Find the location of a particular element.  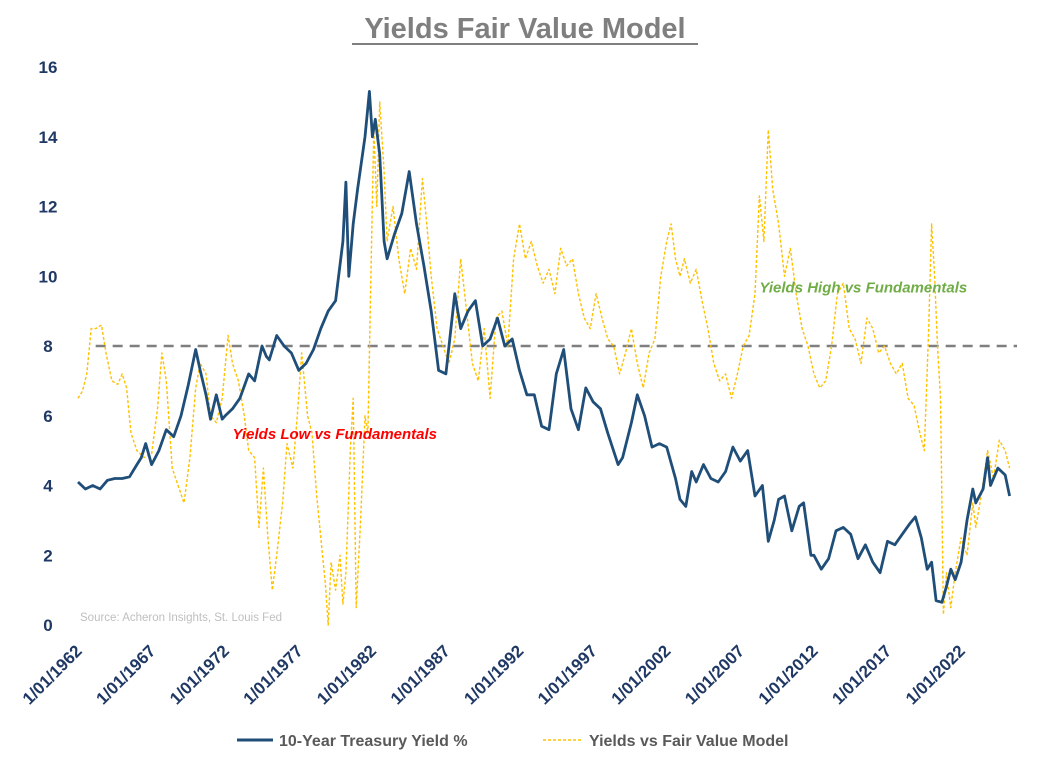

source-note: Source: Acheron Insights, St. Louis Fed is located at coordinates (181, 618).